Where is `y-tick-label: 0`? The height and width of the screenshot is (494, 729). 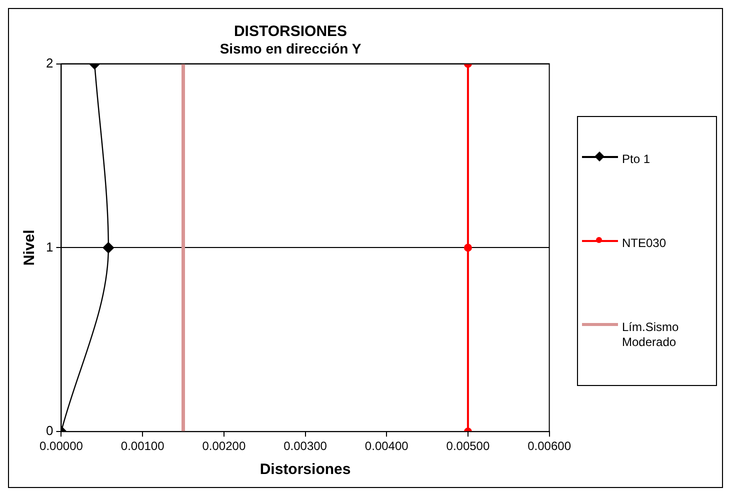
y-tick-label: 0 is located at coordinates (50, 430).